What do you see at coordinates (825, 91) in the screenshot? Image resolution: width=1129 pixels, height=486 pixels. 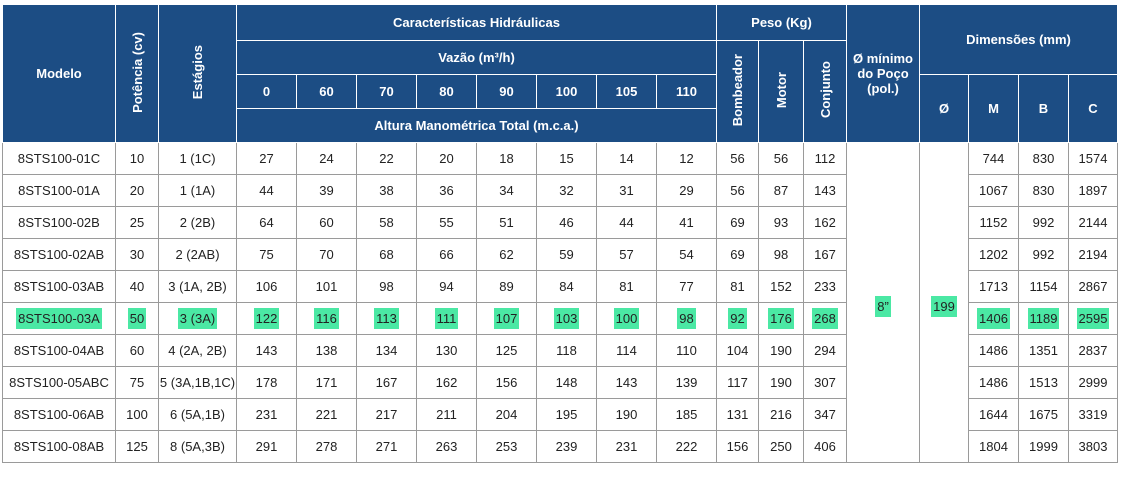 I see `header-conjunto: Conjunto` at bounding box center [825, 91].